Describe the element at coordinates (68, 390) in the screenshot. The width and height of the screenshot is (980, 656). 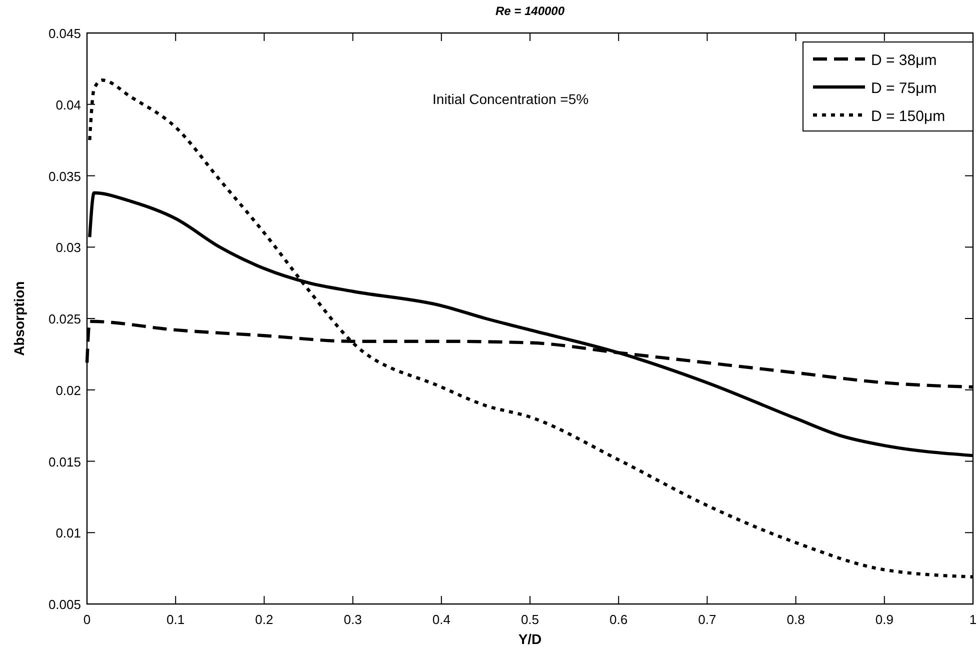
I see `y-tick-label: 0.02` at that location.